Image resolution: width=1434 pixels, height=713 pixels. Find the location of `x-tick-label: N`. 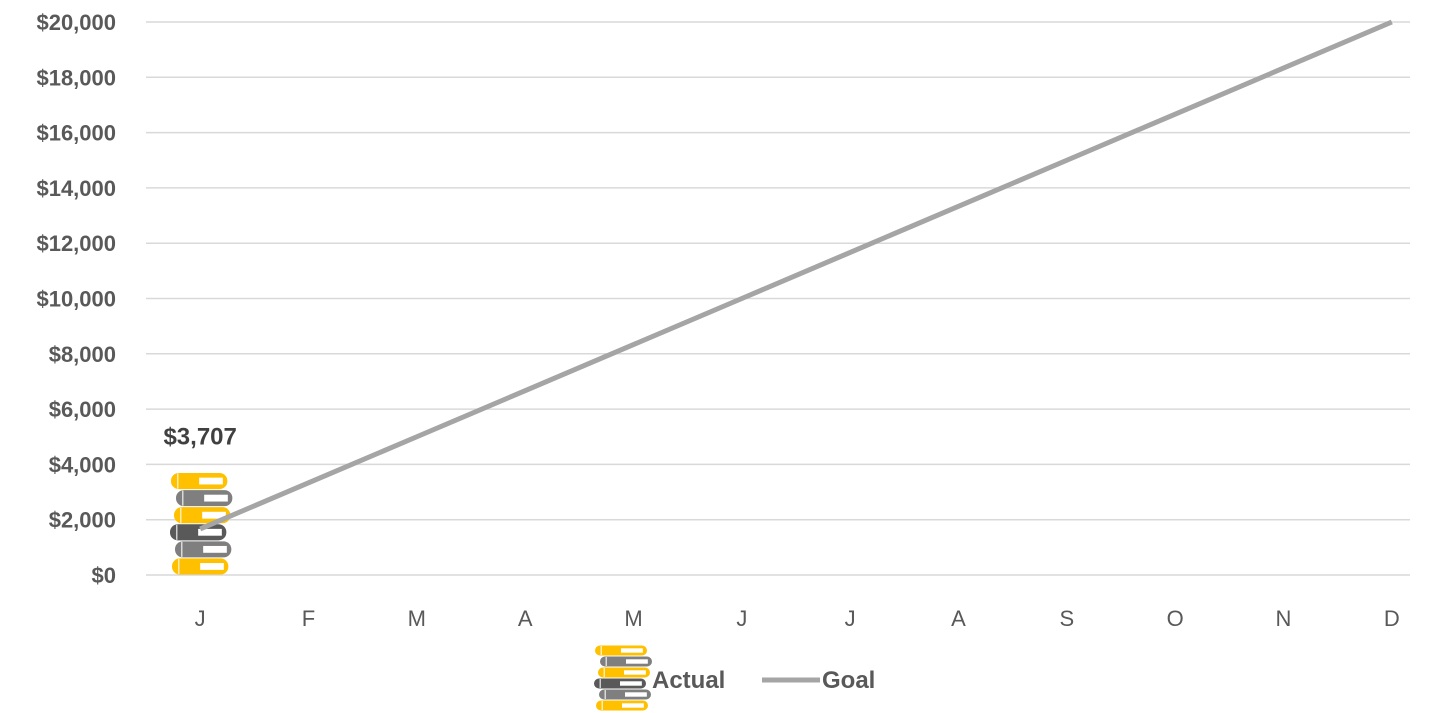

x-tick-label: N is located at coordinates (1284, 618).